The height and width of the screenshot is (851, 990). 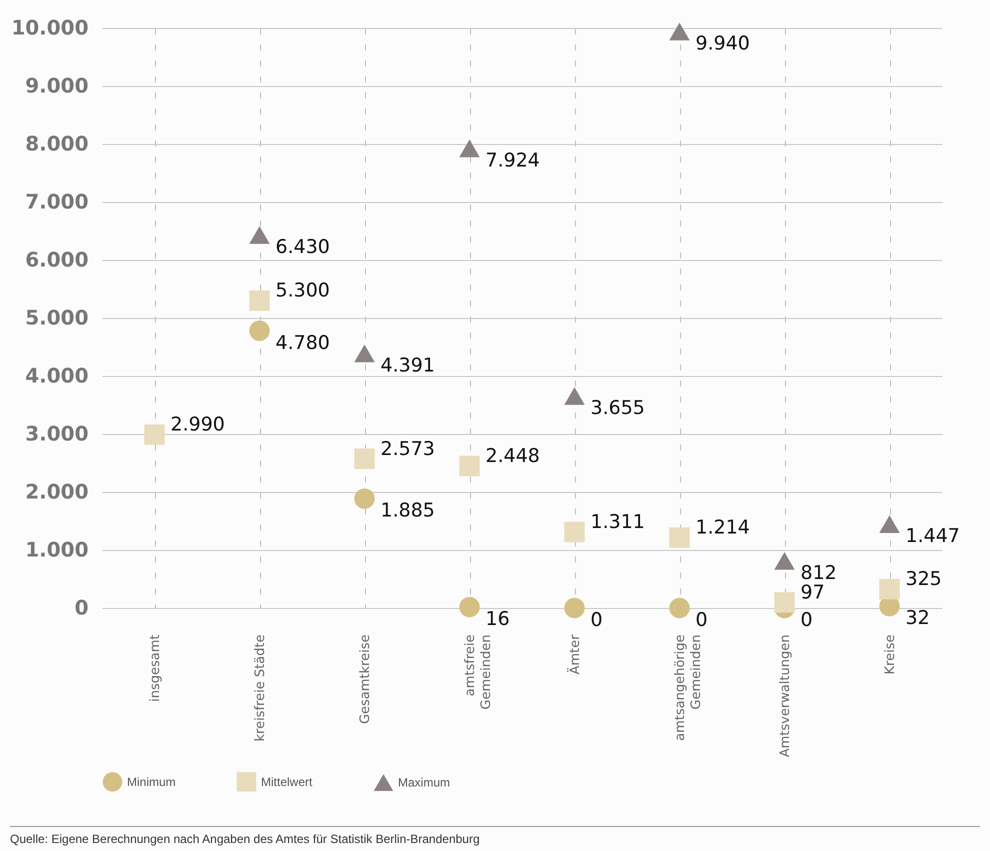 What do you see at coordinates (56, 86) in the screenshot?
I see `y-tick-label: 9.000` at bounding box center [56, 86].